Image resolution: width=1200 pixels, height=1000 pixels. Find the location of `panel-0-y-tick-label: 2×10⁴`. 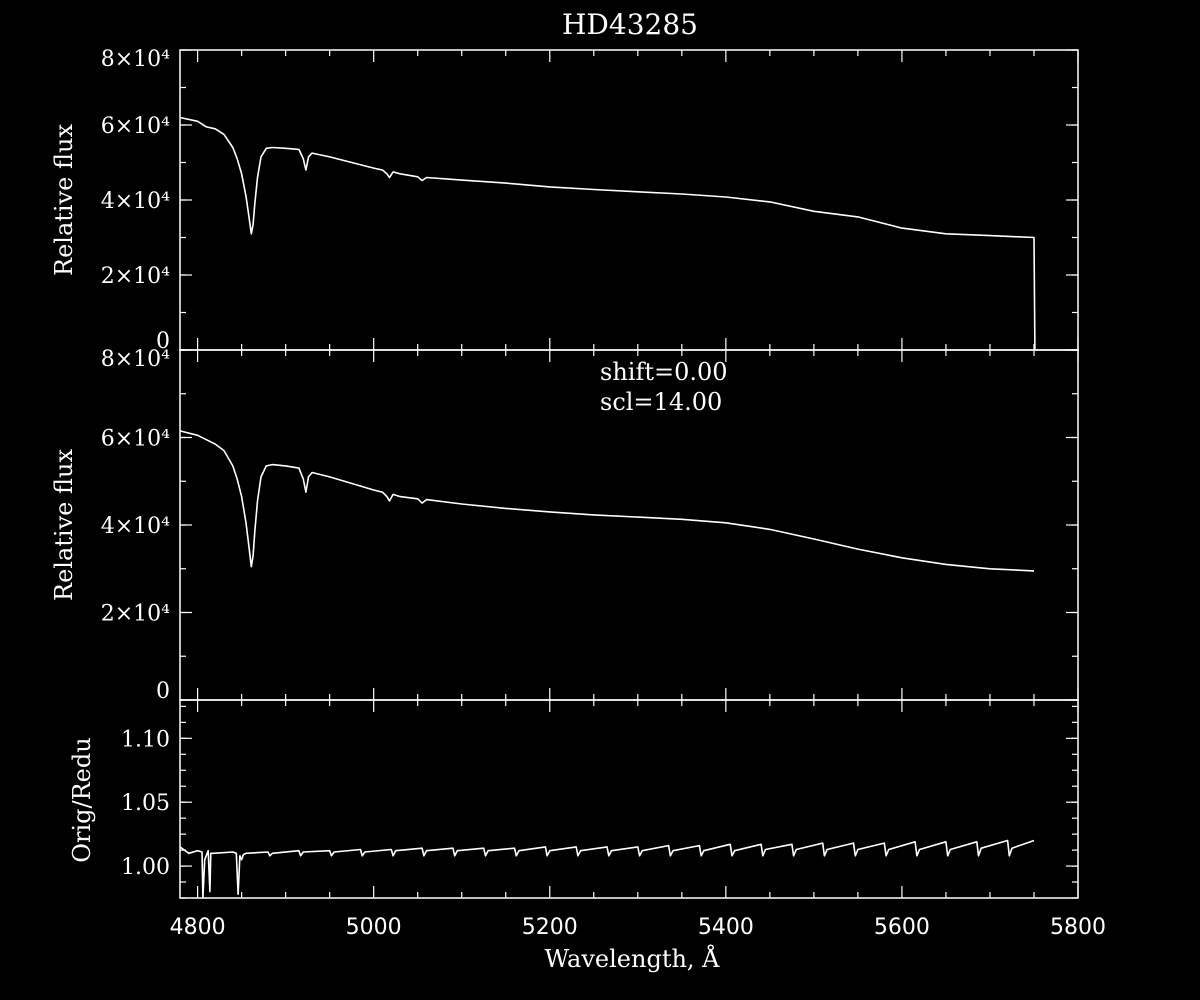

panel-0-y-tick-label: 2×10⁴ is located at coordinates (135, 276).